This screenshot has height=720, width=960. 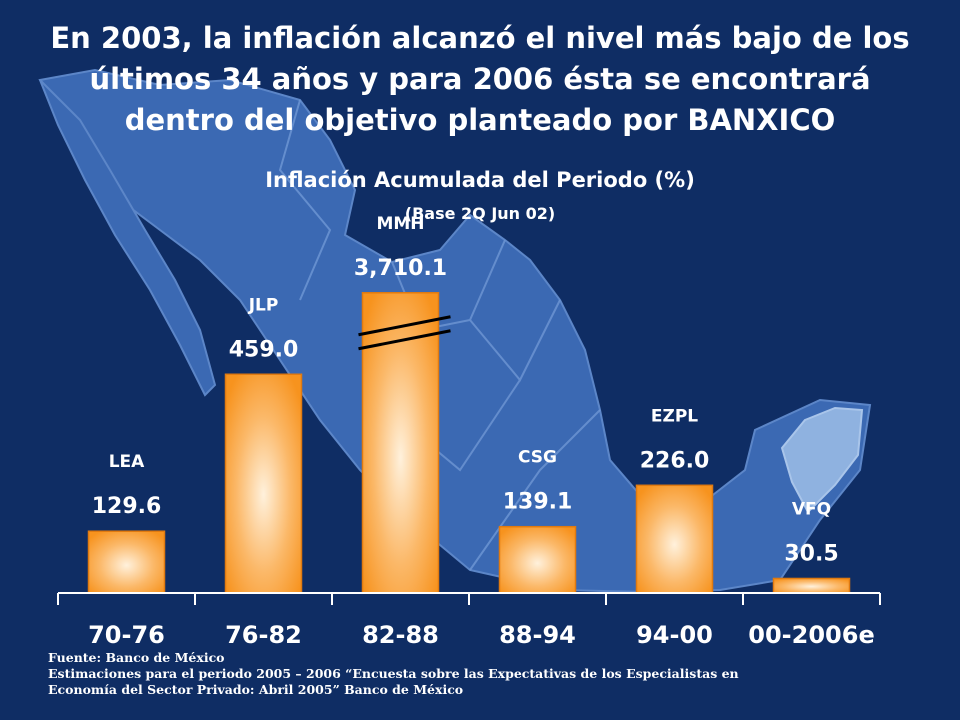 I want to click on category-label: 70-76, so click(x=126, y=635).